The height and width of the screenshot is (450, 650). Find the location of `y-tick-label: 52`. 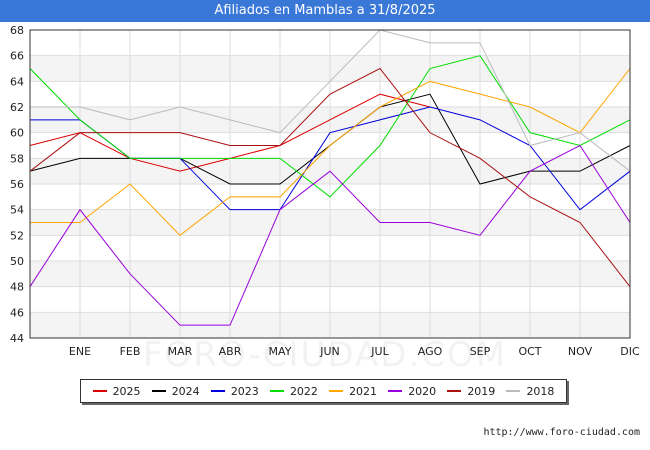

y-tick-label: 52 is located at coordinates (17, 235).